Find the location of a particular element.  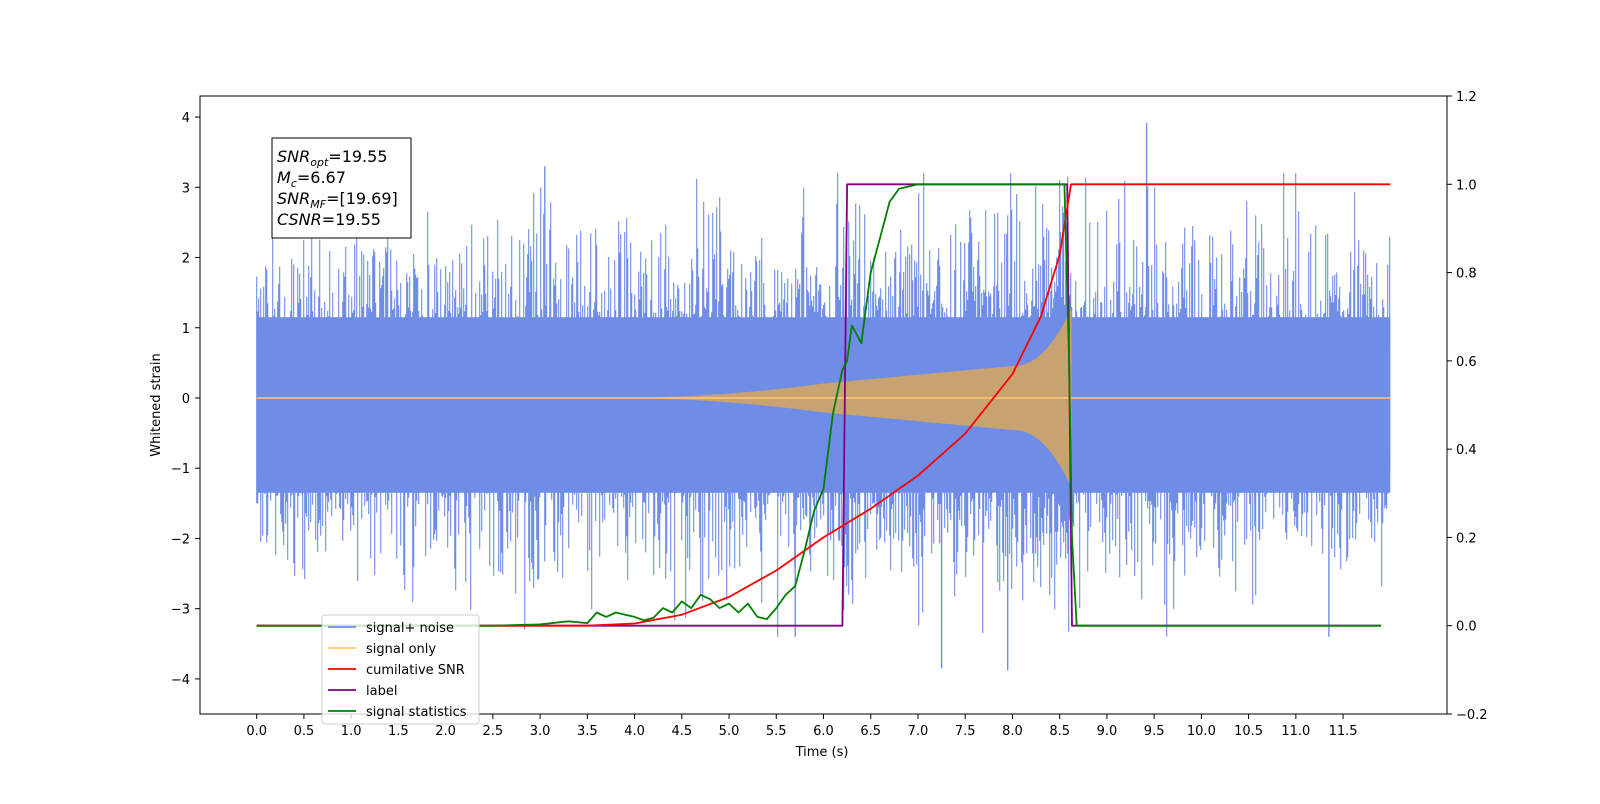

x-axis-label: Time (s) is located at coordinates (822, 752).